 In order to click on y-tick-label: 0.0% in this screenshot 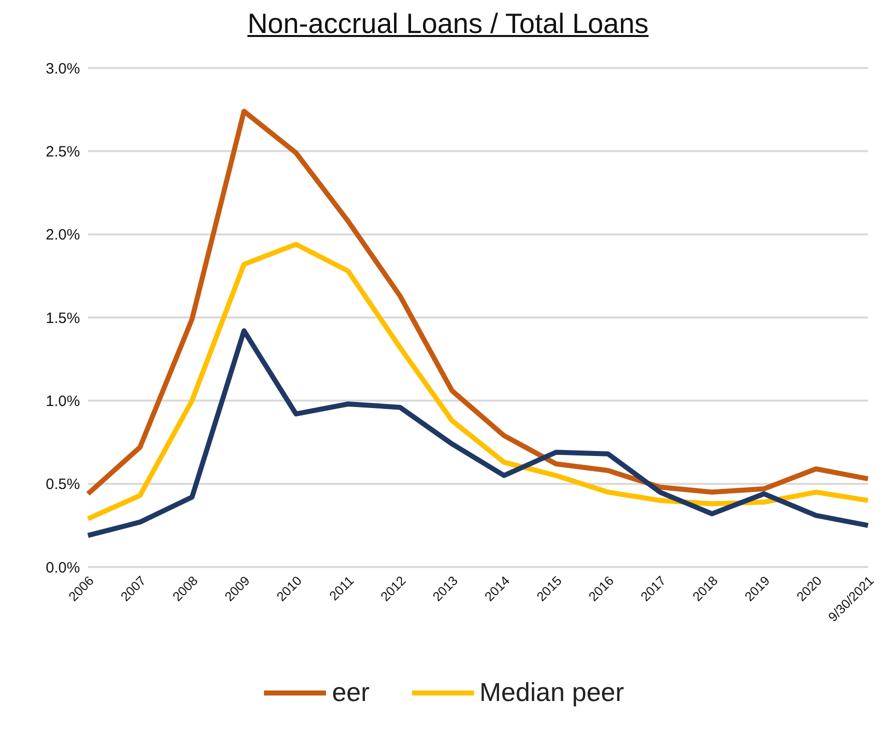, I will do `click(63, 567)`.